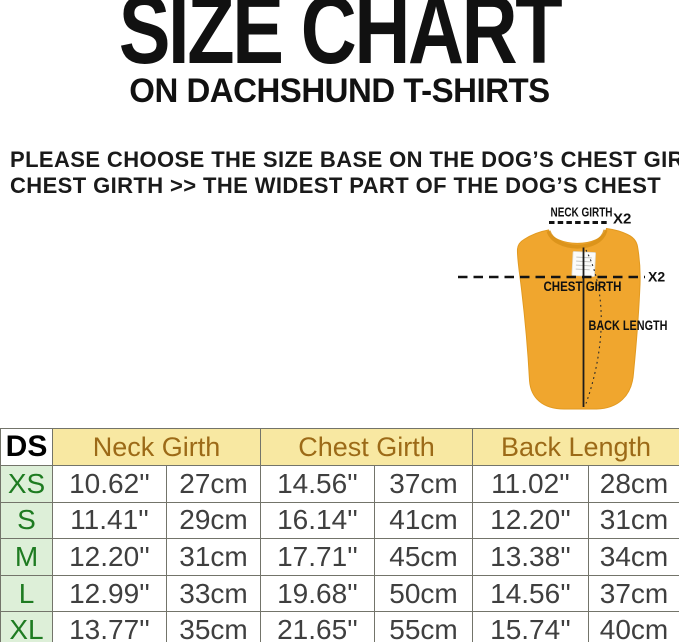 The height and width of the screenshot is (642, 679). I want to click on shirt-measurement-diagram: NECK GIRTH X2 CHEST GIRTH X2 BACK LENGTH, so click(563, 308).